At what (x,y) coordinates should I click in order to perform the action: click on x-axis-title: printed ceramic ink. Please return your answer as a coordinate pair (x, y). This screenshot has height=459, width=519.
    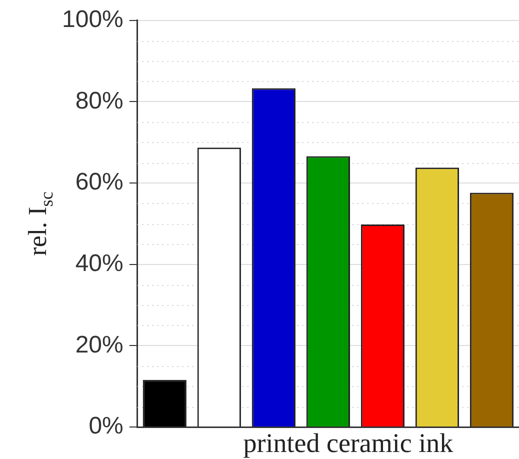
    Looking at the image, I should click on (348, 443).